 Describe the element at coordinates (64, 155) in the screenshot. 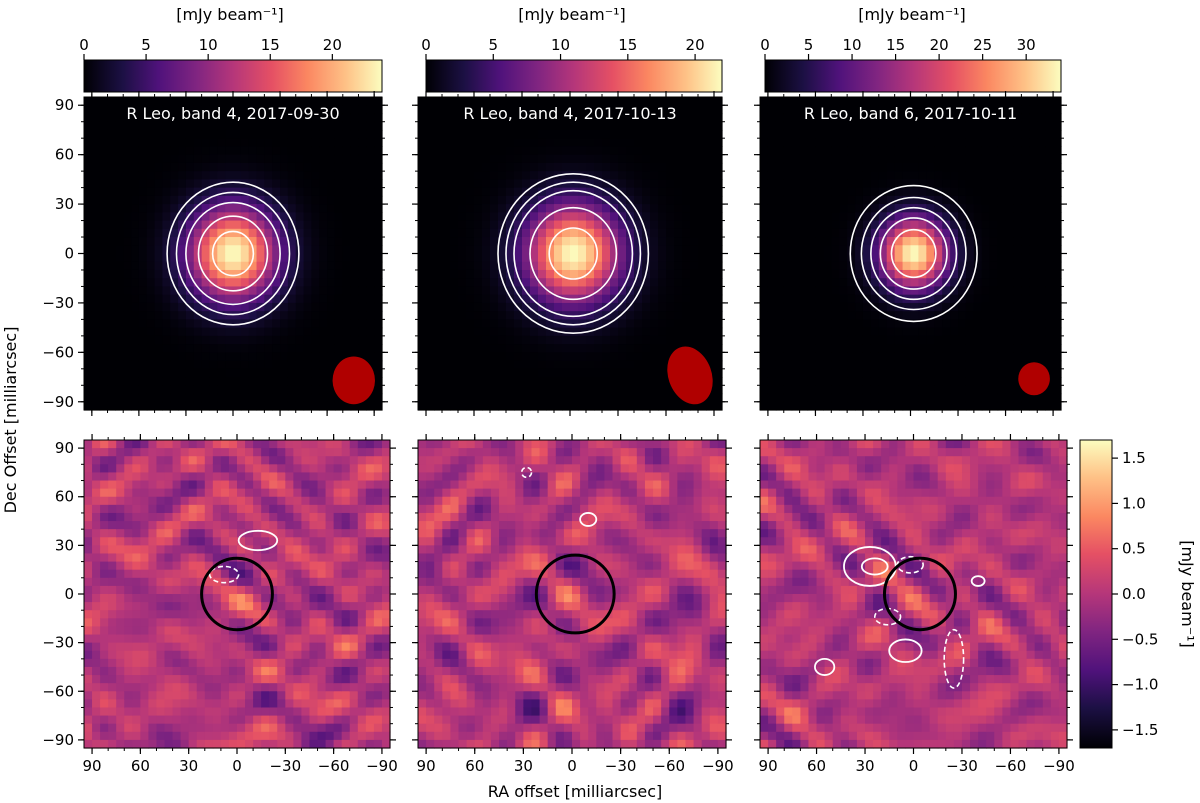

I see `y-tick-label: 60` at that location.